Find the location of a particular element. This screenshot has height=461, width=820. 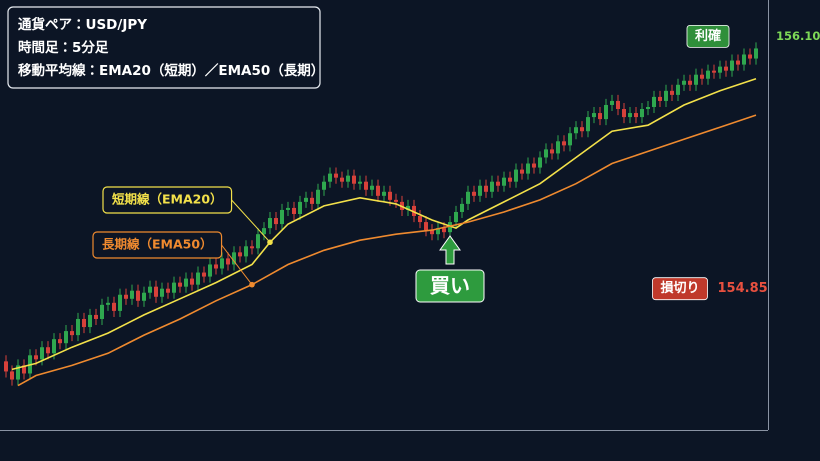

info-text: 移動平均線：EMA20（短期）／EMA50（長期） is located at coordinates (171, 70).